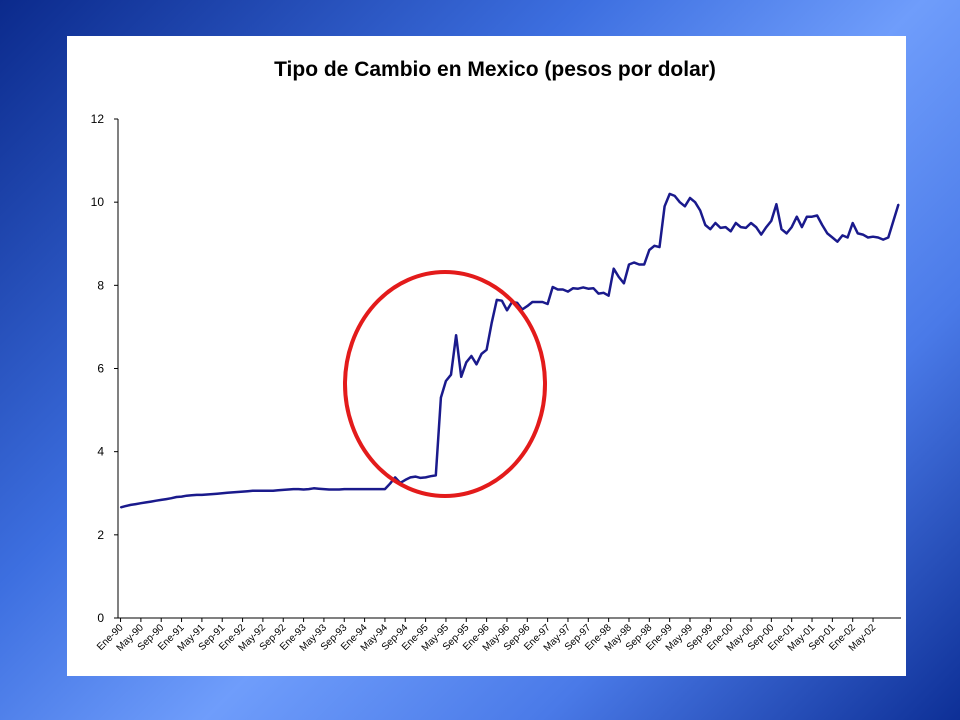 This screenshot has height=720, width=960. What do you see at coordinates (100, 452) in the screenshot?
I see `y-tick-label: 4` at bounding box center [100, 452].